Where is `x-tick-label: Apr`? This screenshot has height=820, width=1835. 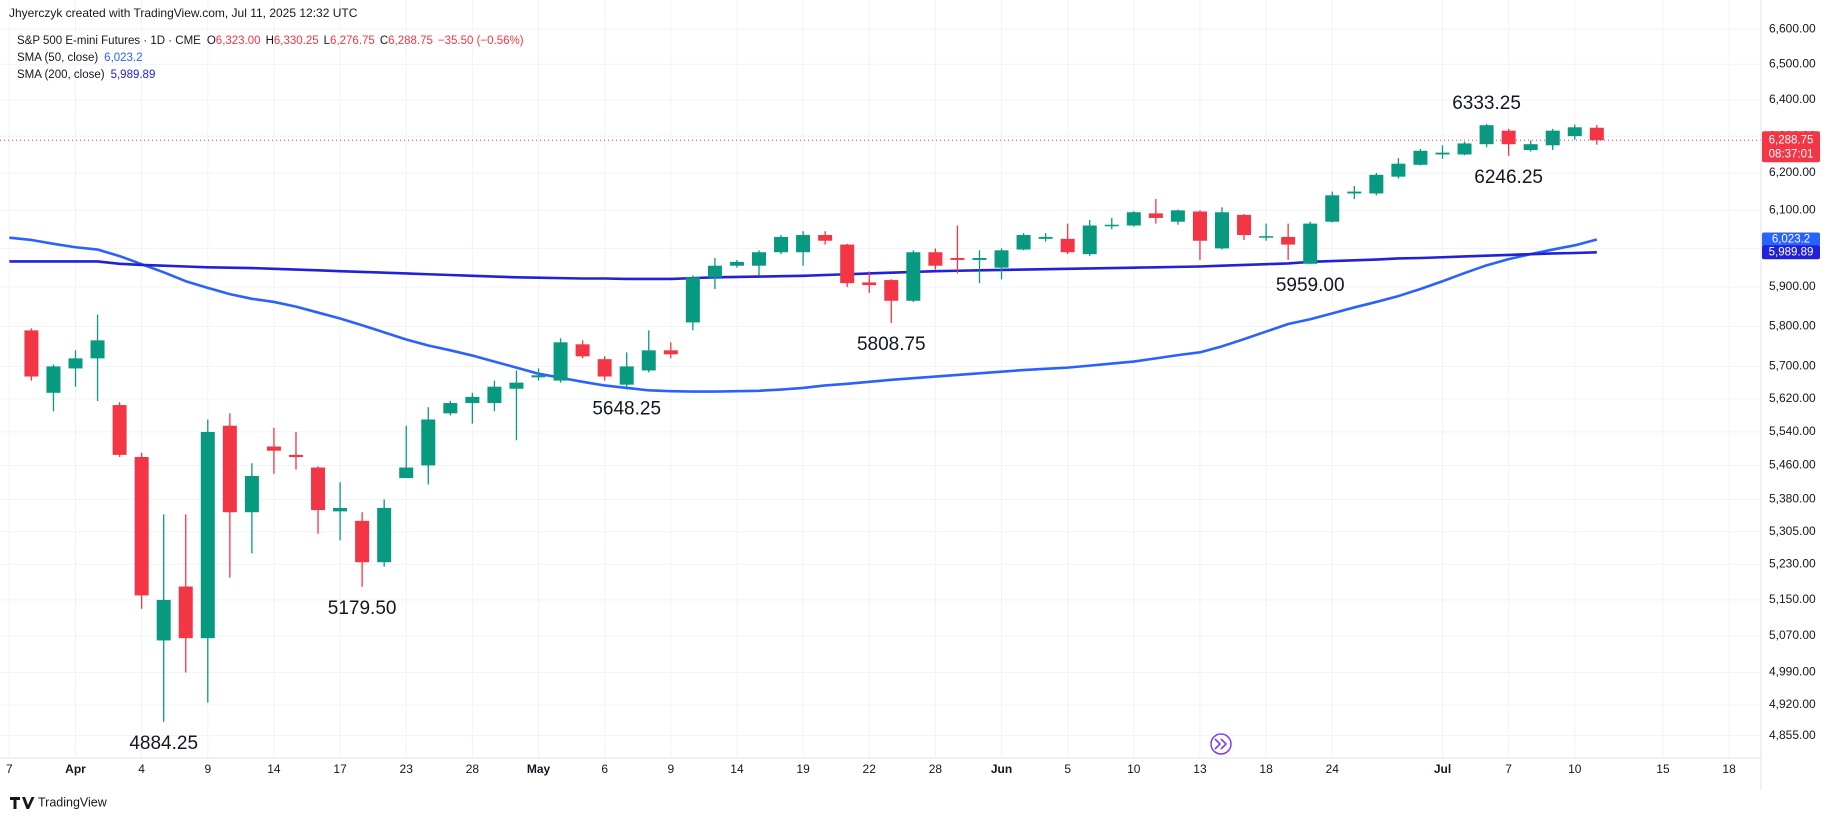 x-tick-label: Apr is located at coordinates (75, 769).